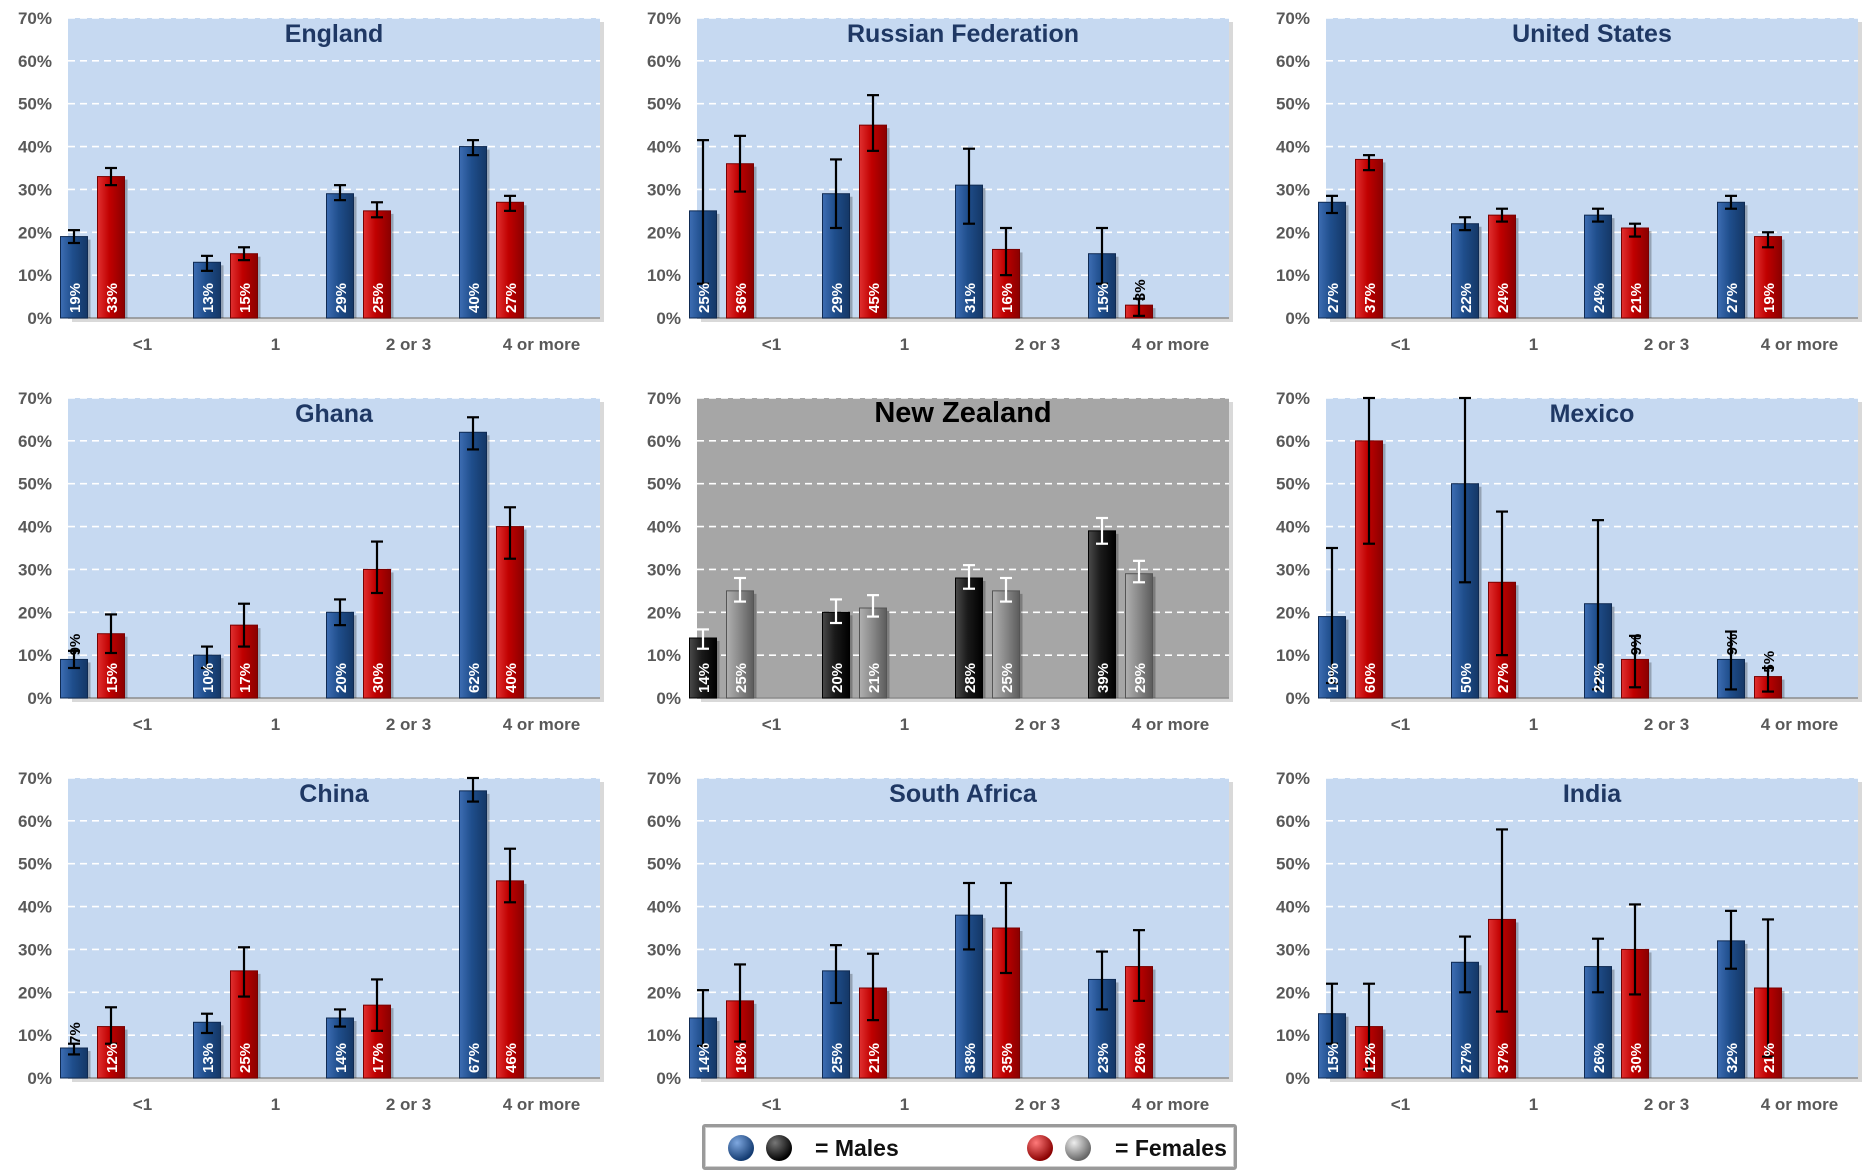 The height and width of the screenshot is (1170, 1865). I want to click on data-label: 17%, so click(378, 1058).